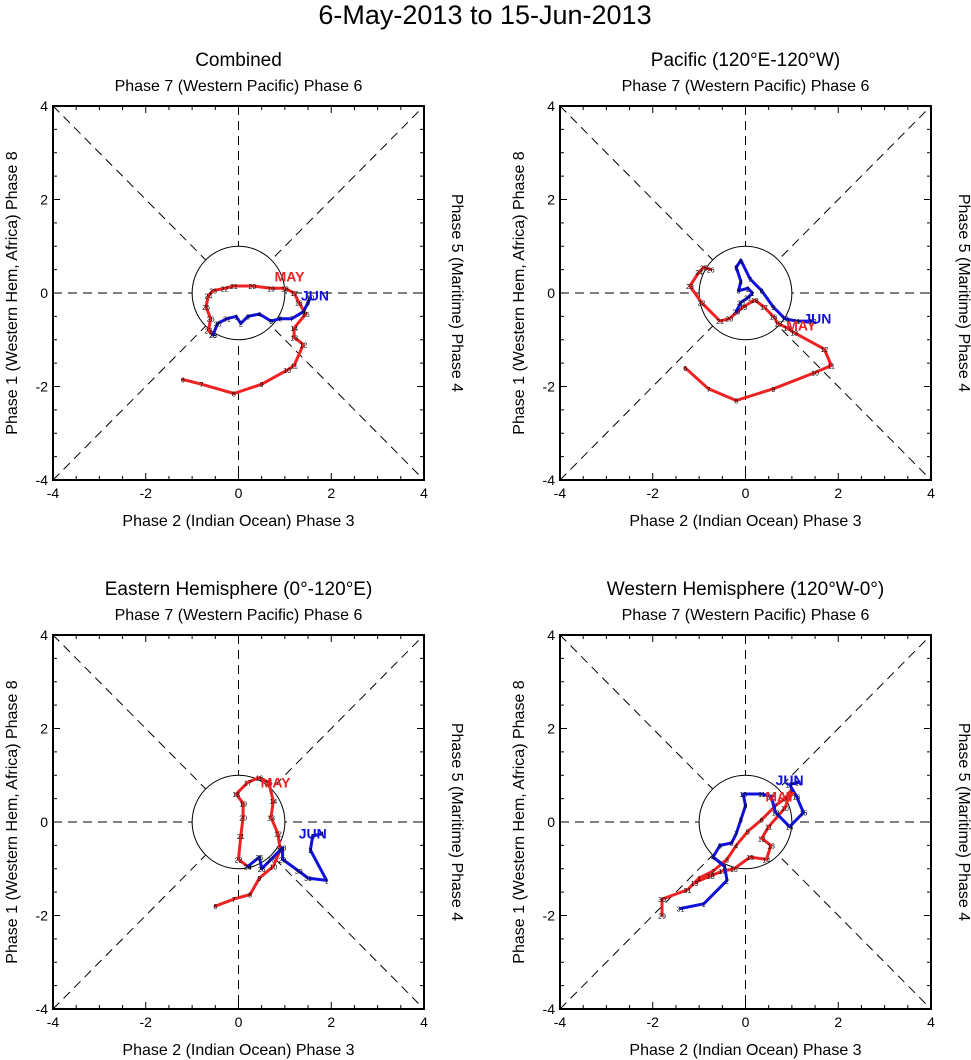 The width and height of the screenshot is (971, 1060). What do you see at coordinates (424, 1022) in the screenshot?
I see `x-tick-label: 4` at bounding box center [424, 1022].